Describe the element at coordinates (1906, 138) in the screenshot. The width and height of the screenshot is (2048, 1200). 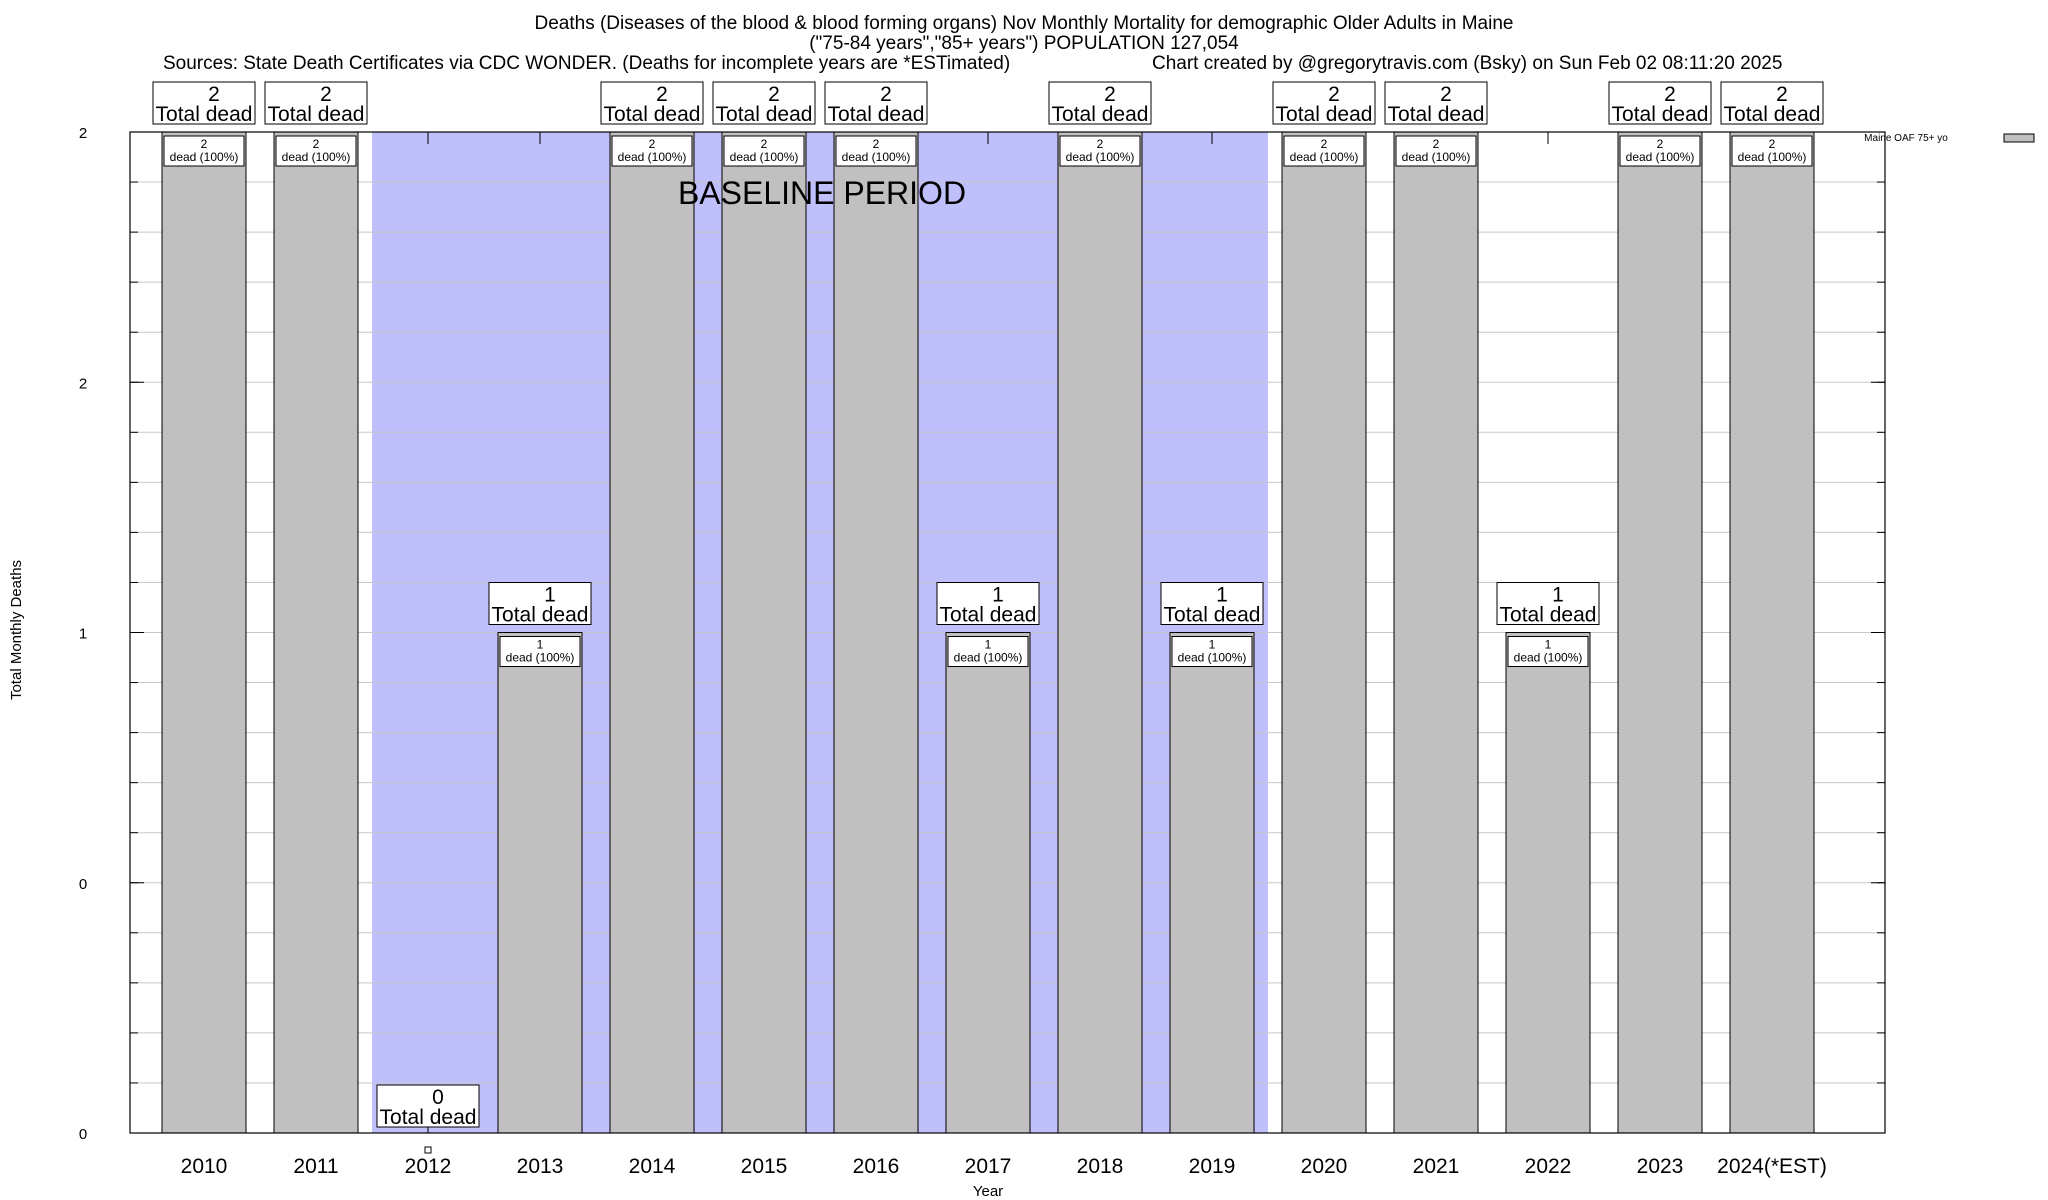
I see `legend-label: Maine OAF 75+ yo` at that location.